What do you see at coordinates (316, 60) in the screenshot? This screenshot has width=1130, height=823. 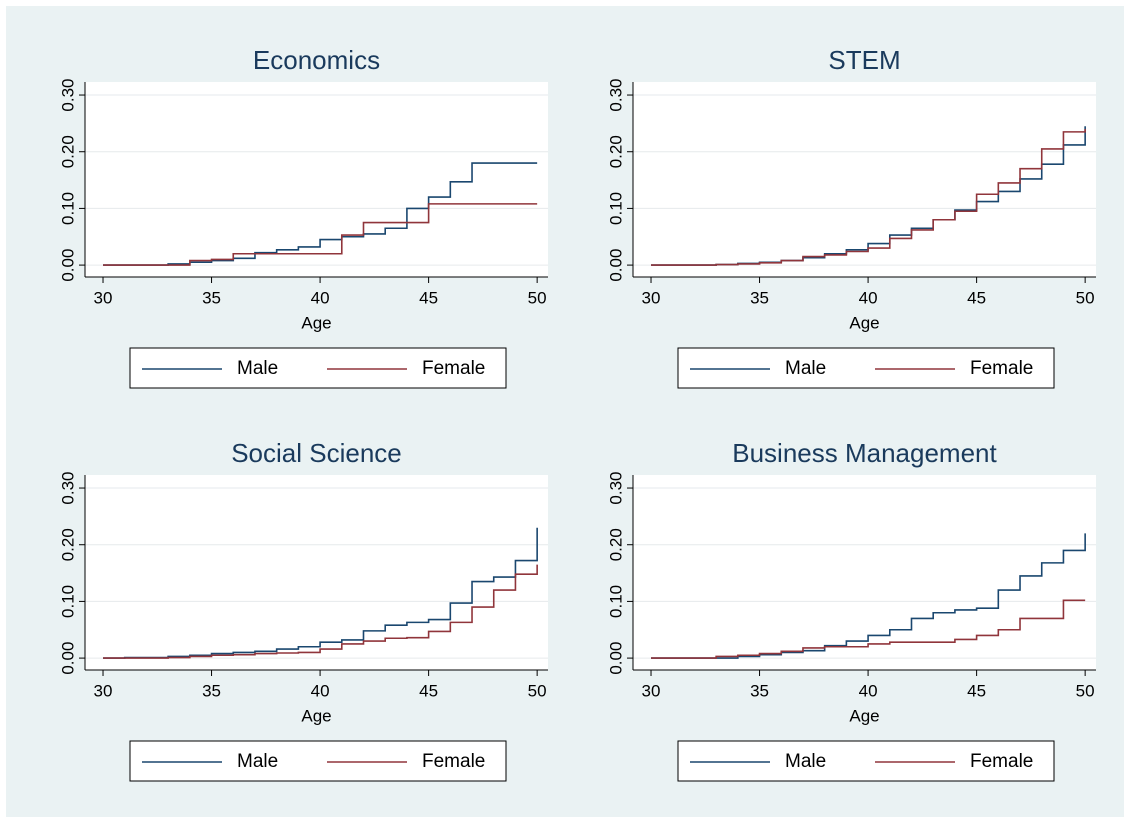 I see `chart-title: Economics` at bounding box center [316, 60].